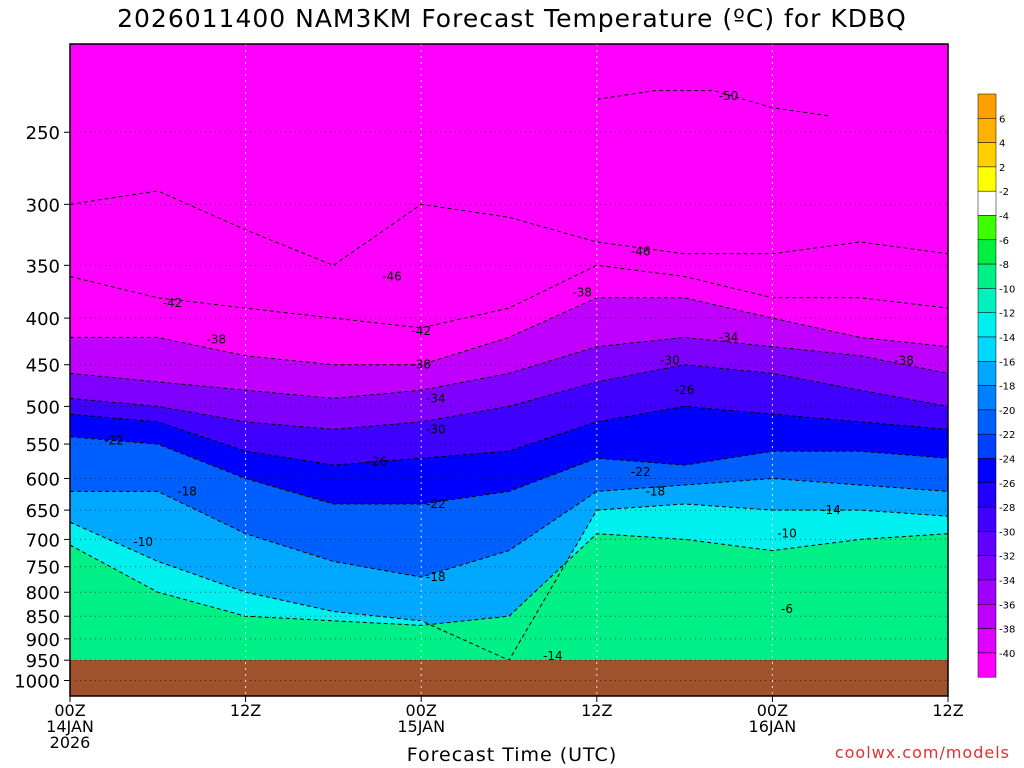 Image resolution: width=1024 pixels, height=768 pixels. What do you see at coordinates (1007, 605) in the screenshot?
I see `legend-label: -36` at bounding box center [1007, 605].